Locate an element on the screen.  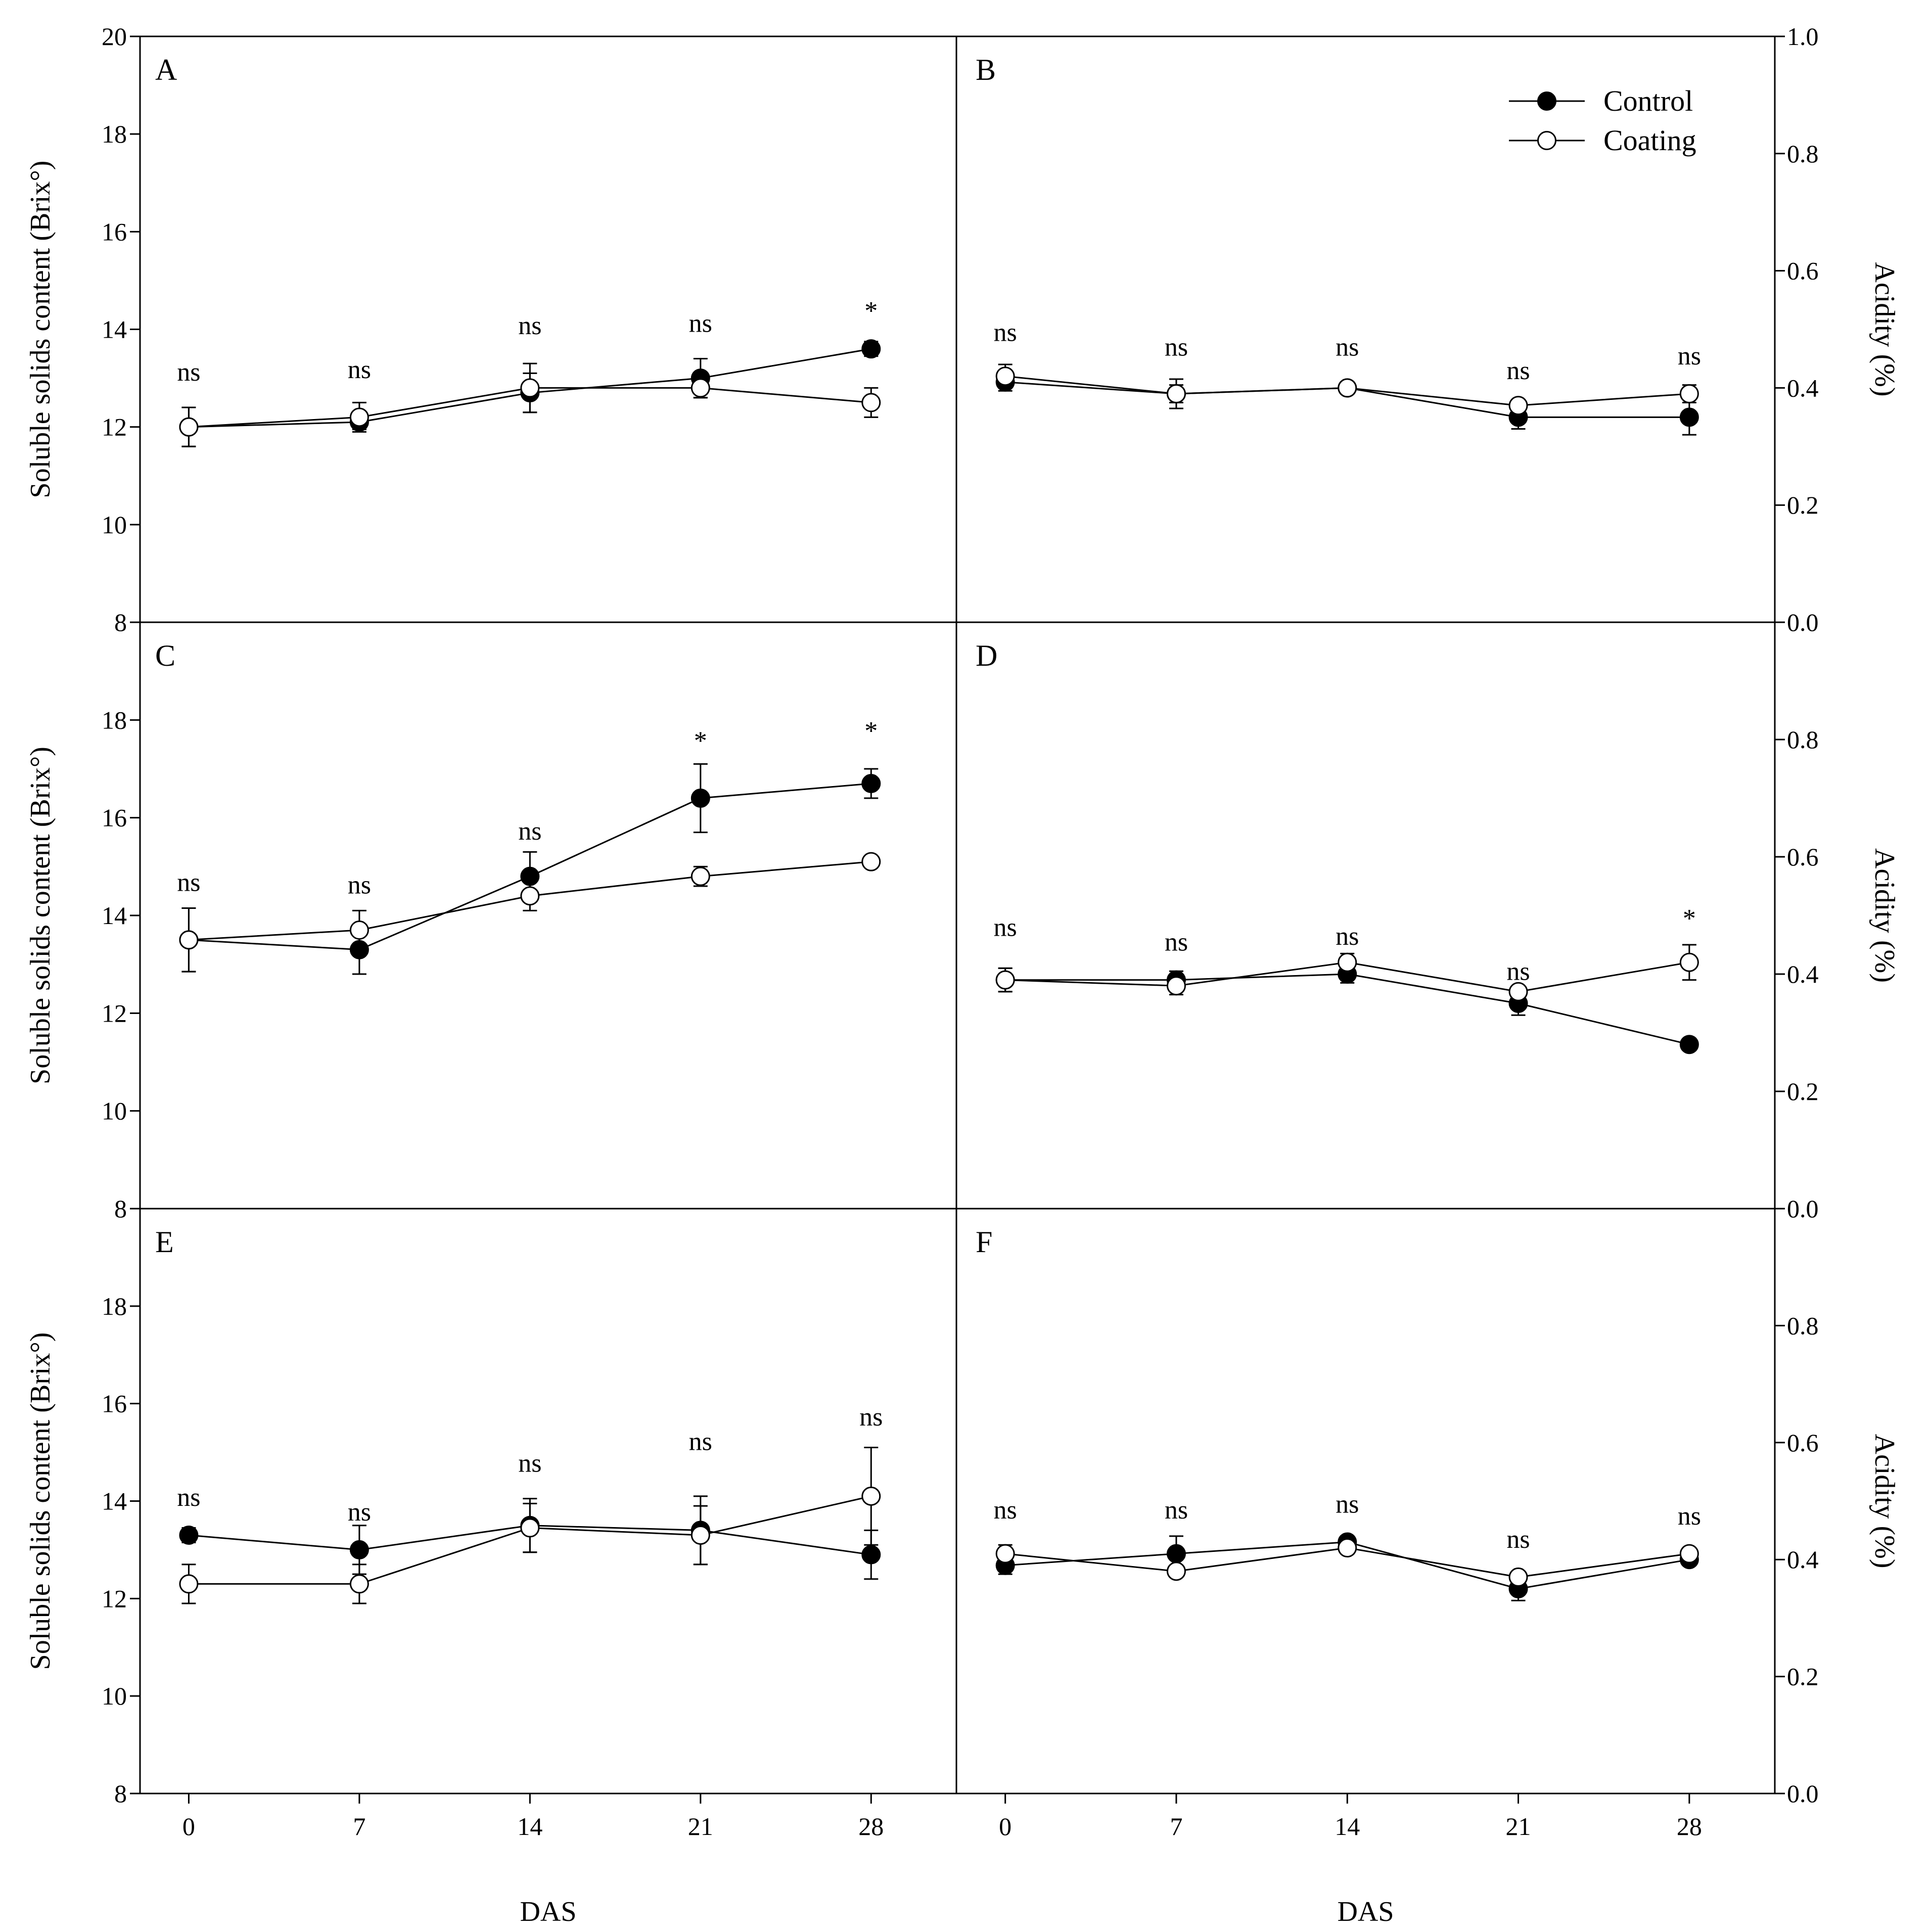
legend-label: Coating is located at coordinates (1649, 140).